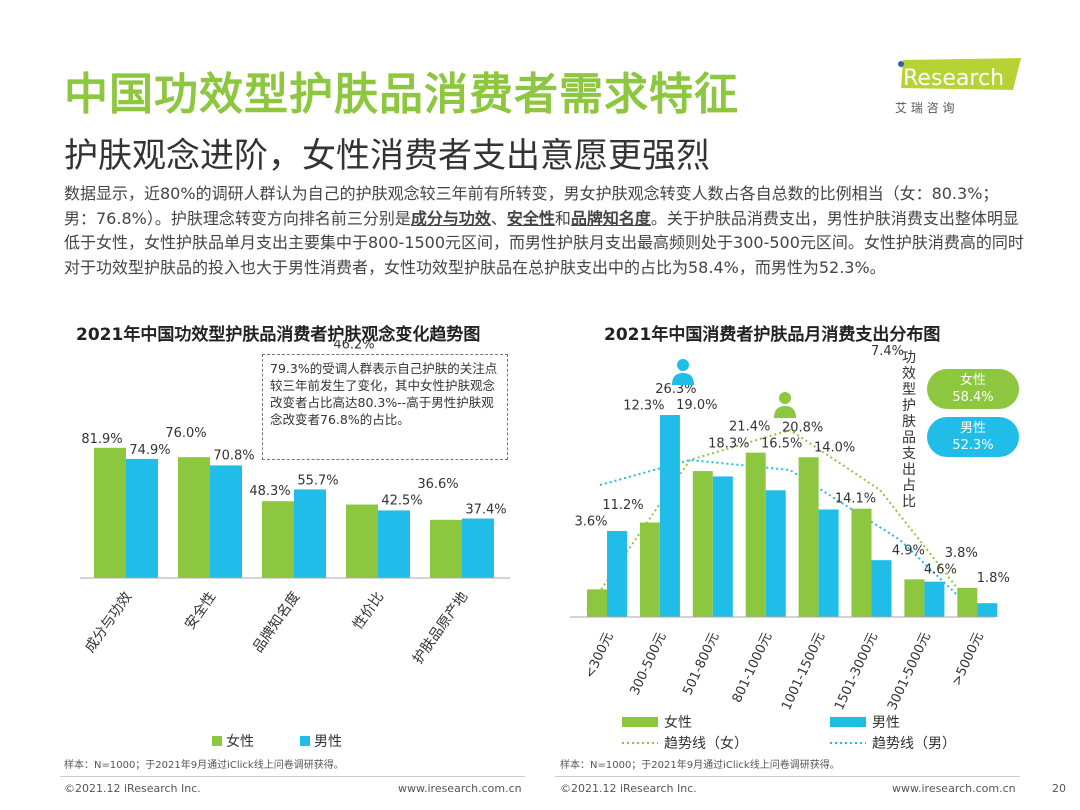  I want to click on category-label: 501-800元, so click(701, 663).